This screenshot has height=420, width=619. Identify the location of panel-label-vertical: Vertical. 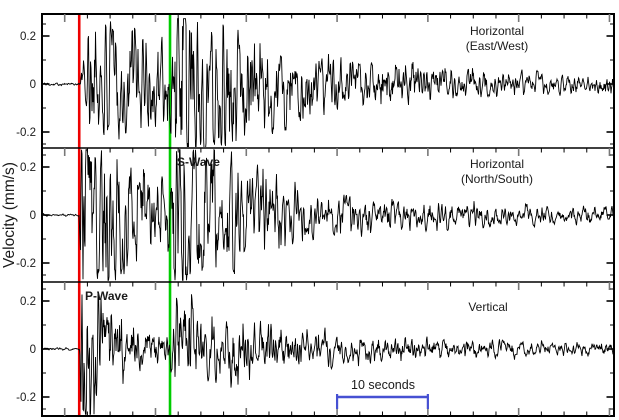
(487, 307).